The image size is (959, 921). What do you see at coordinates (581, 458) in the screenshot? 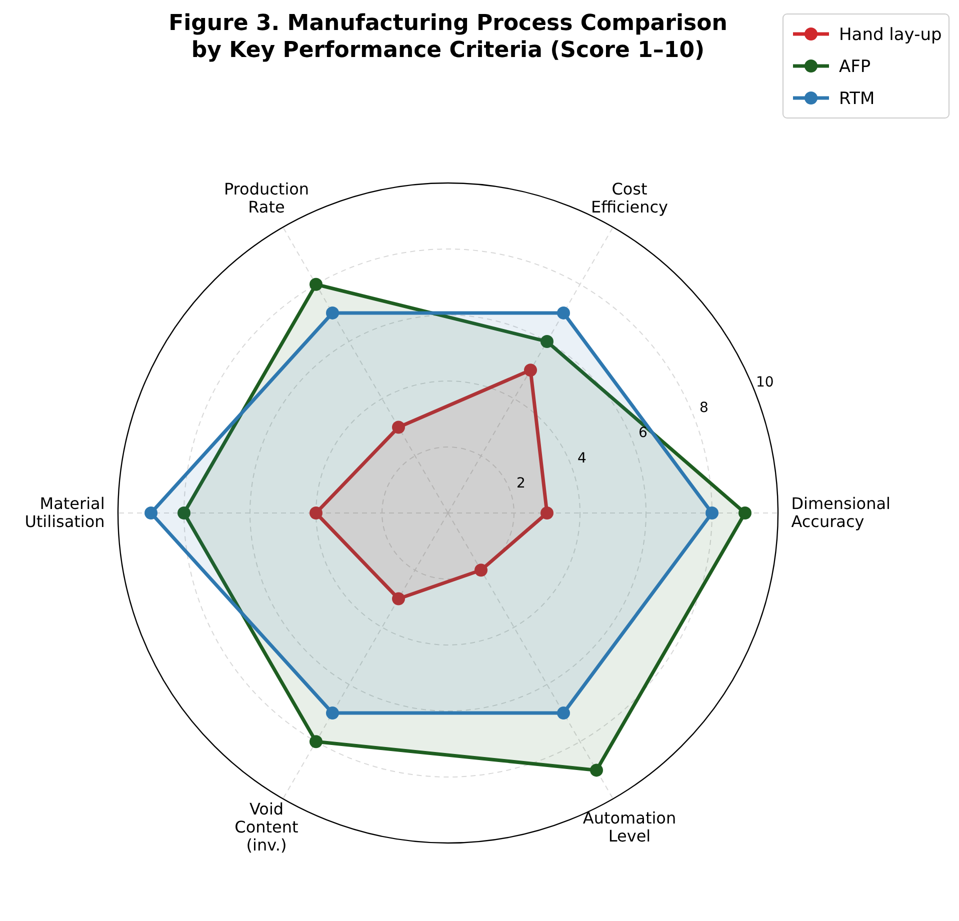
I see `y-tick-label: 4` at bounding box center [581, 458].